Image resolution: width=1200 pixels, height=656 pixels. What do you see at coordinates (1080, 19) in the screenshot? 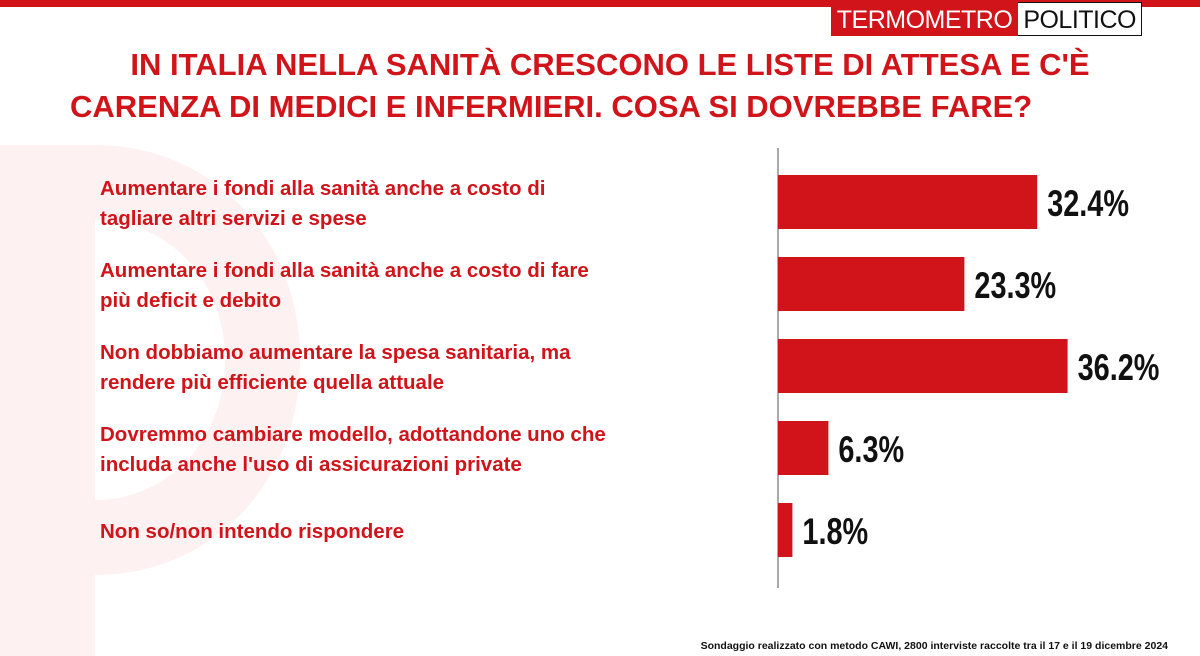
I see `logo-part-politico: POLITICO` at bounding box center [1080, 19].